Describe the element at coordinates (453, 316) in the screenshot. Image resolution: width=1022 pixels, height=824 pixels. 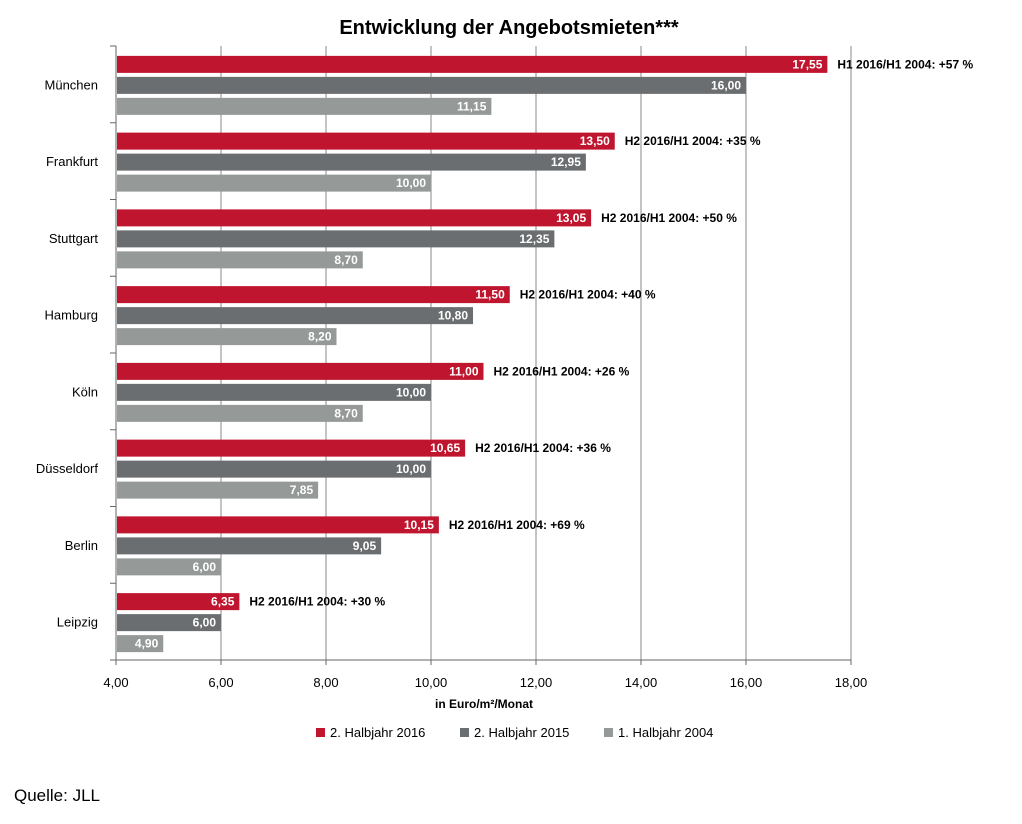
I see `bar-value-label: 10,80` at that location.